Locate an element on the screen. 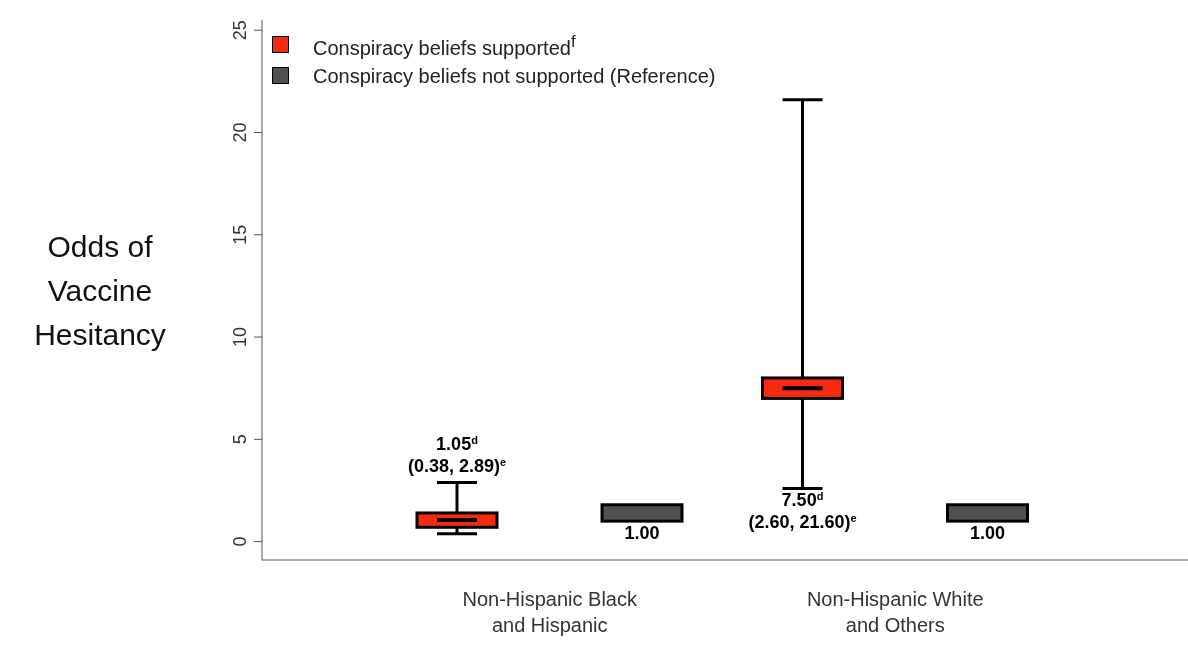 The height and width of the screenshot is (648, 1188). y-tick-label: 10 is located at coordinates (240, 337).